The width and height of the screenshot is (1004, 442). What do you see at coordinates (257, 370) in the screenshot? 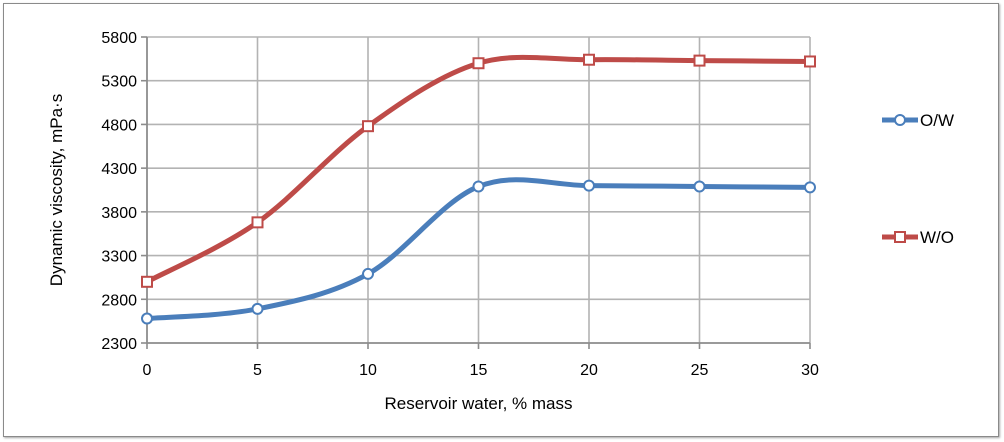
I see `x-tick-label: 5` at bounding box center [257, 370].